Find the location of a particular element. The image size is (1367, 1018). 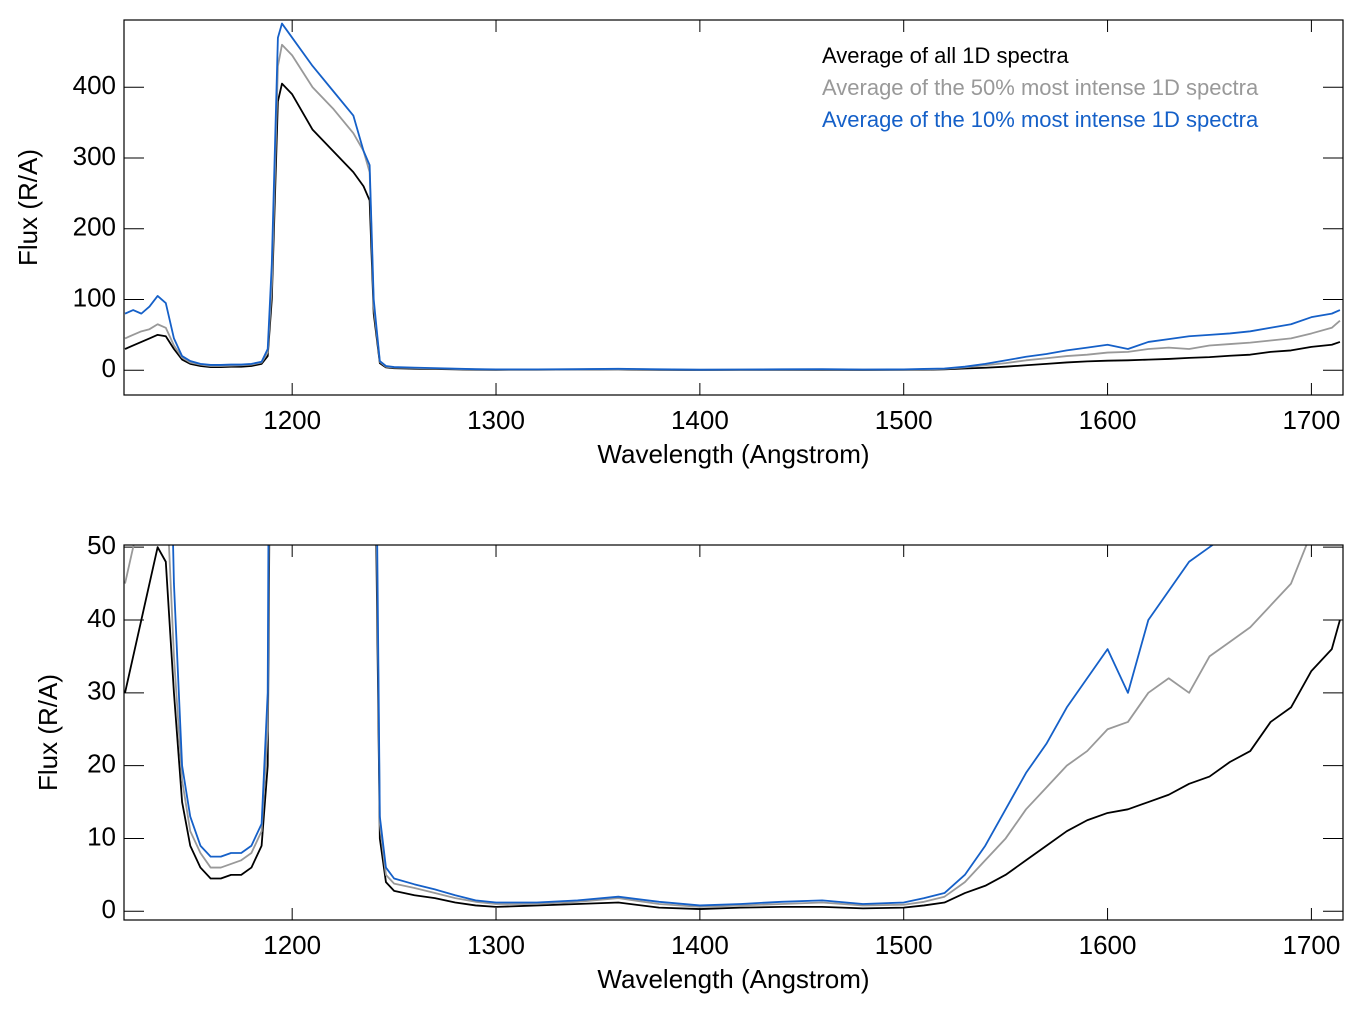

y-tick-label: 20 is located at coordinates (101, 764).